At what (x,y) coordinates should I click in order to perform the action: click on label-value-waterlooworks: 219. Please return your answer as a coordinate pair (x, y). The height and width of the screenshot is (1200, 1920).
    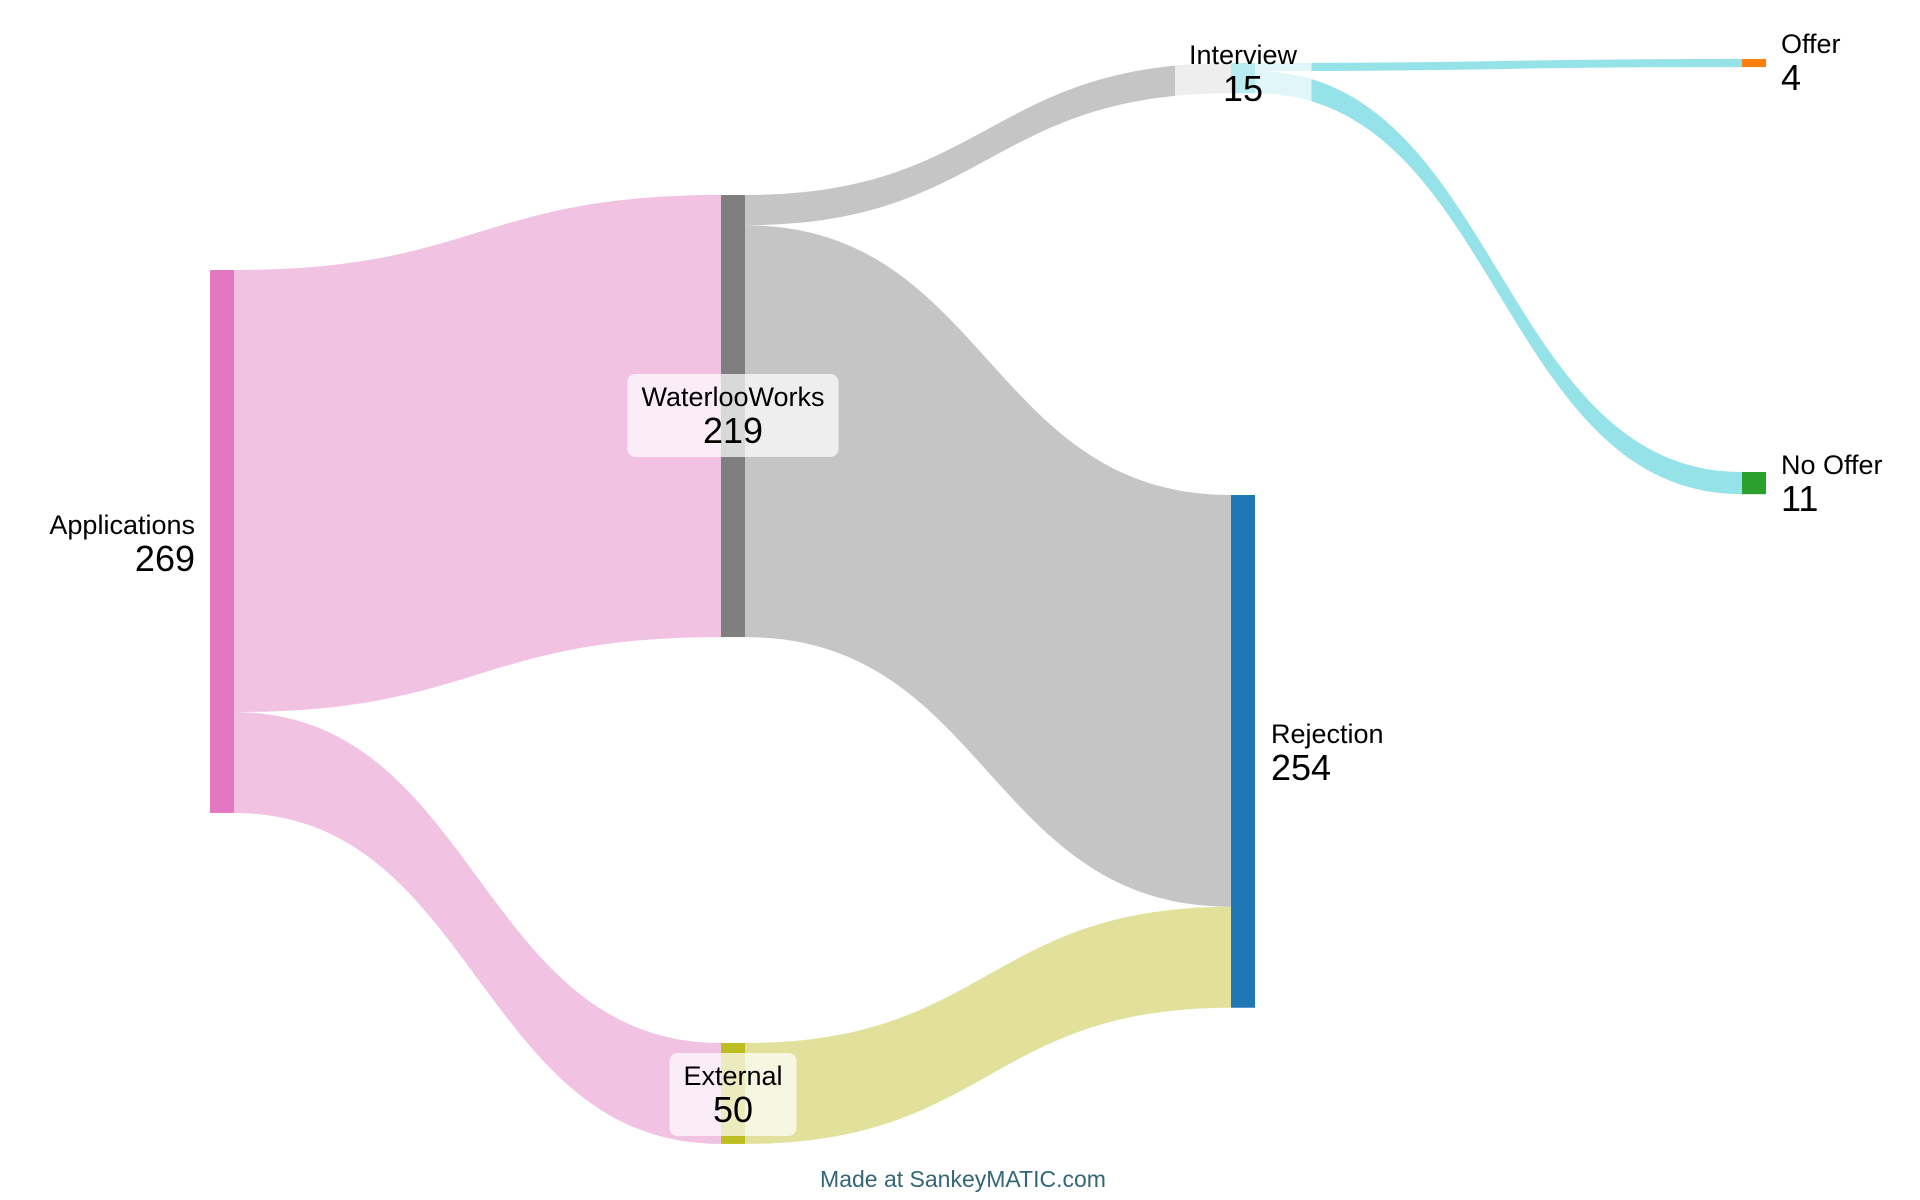
    Looking at the image, I should click on (733, 430).